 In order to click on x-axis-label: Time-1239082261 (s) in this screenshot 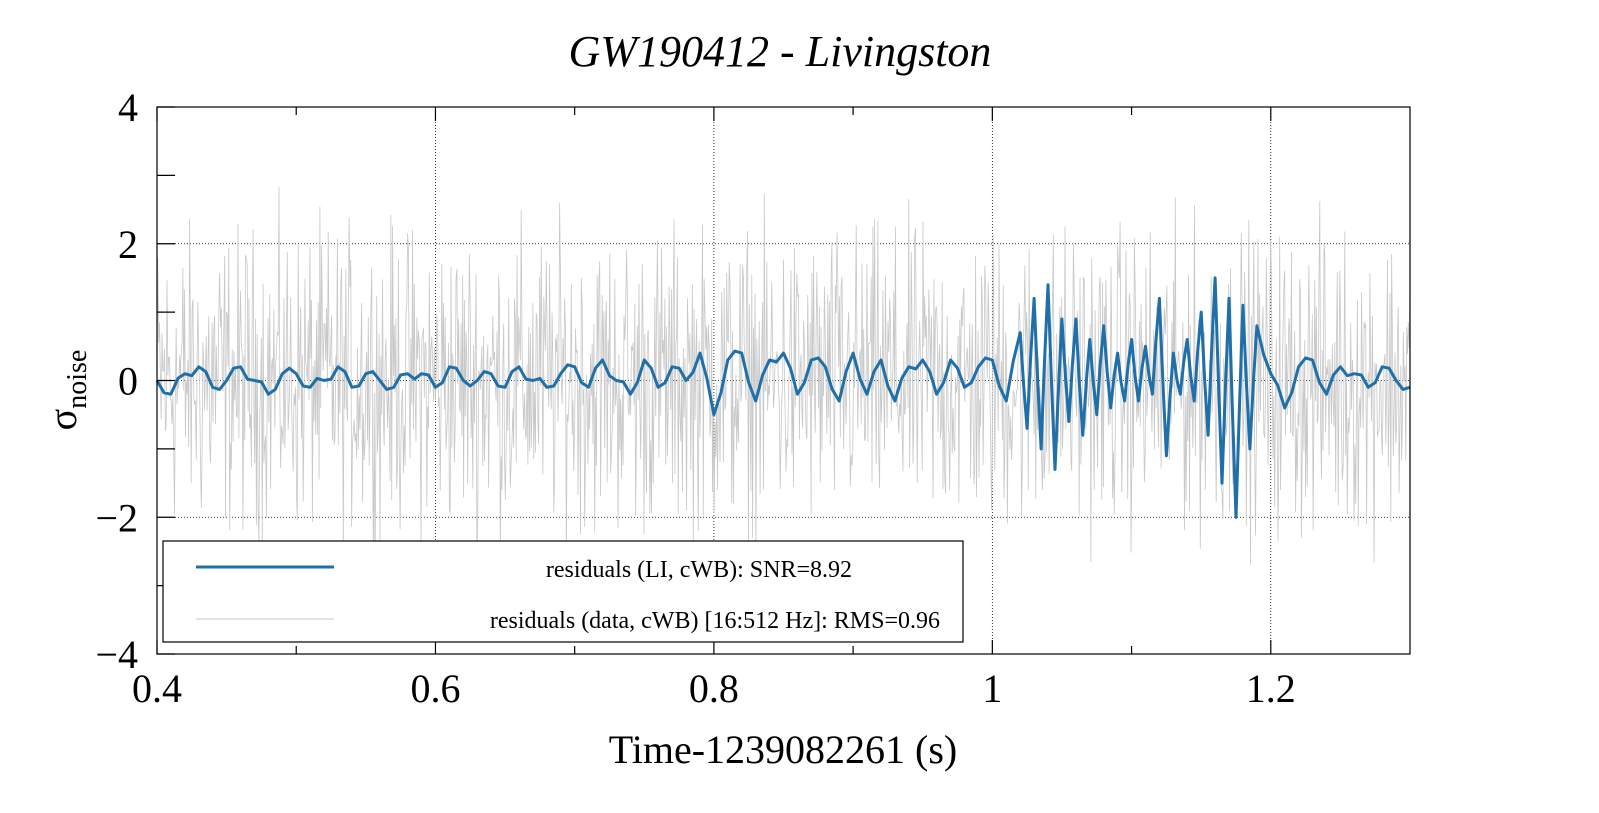, I will do `click(783, 749)`.